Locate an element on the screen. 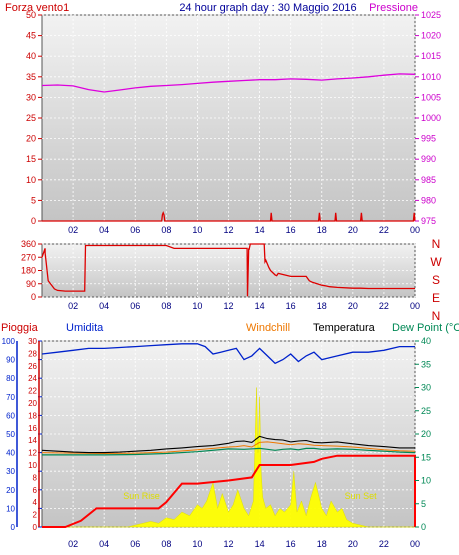  series-bottom-windchill is located at coordinates (228, 448).